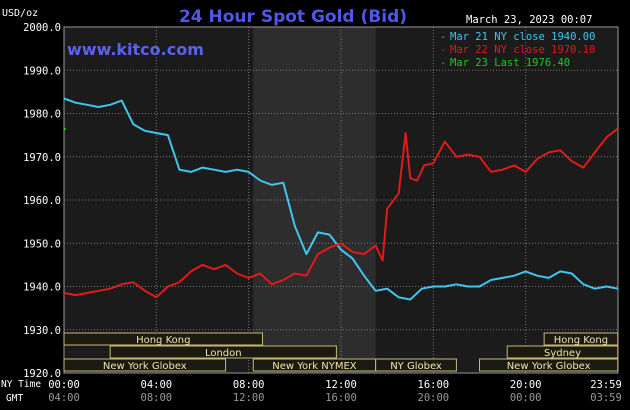  I want to click on x-tick-label-ny: 23:59, so click(606, 385).